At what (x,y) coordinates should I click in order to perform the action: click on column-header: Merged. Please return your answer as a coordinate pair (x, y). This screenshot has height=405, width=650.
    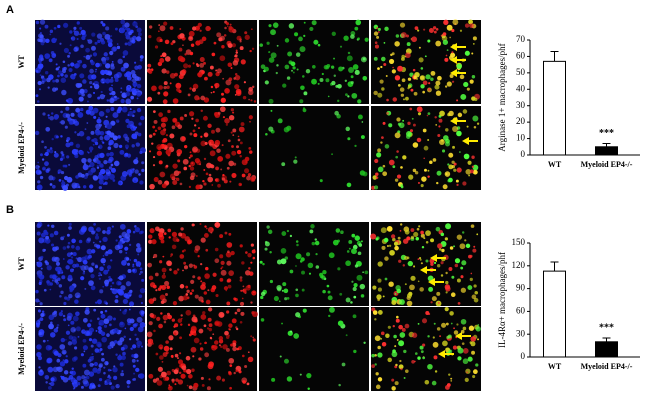
    Looking at the image, I should click on (426, 10).